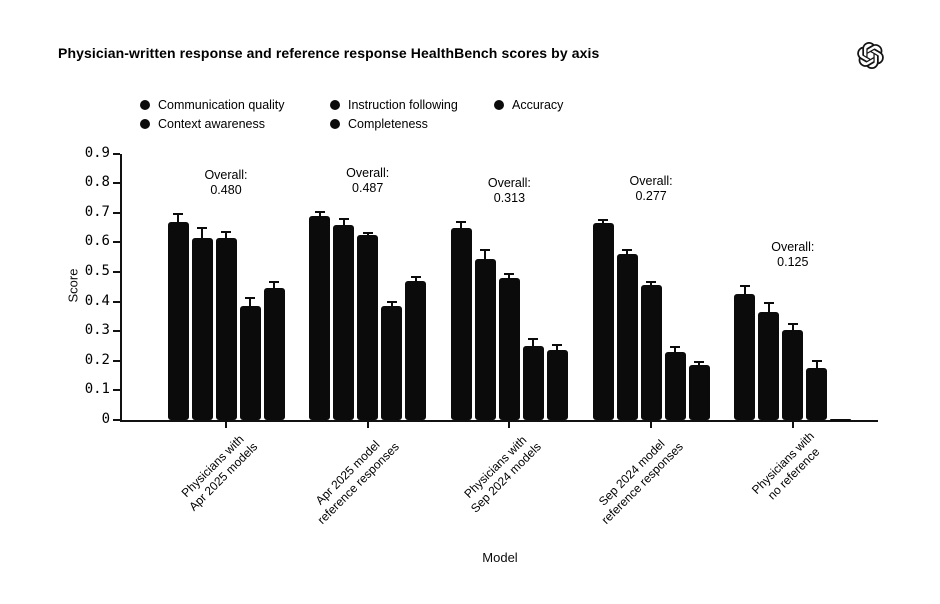 The width and height of the screenshot is (940, 604). I want to click on x-axis-title: Model, so click(500, 557).